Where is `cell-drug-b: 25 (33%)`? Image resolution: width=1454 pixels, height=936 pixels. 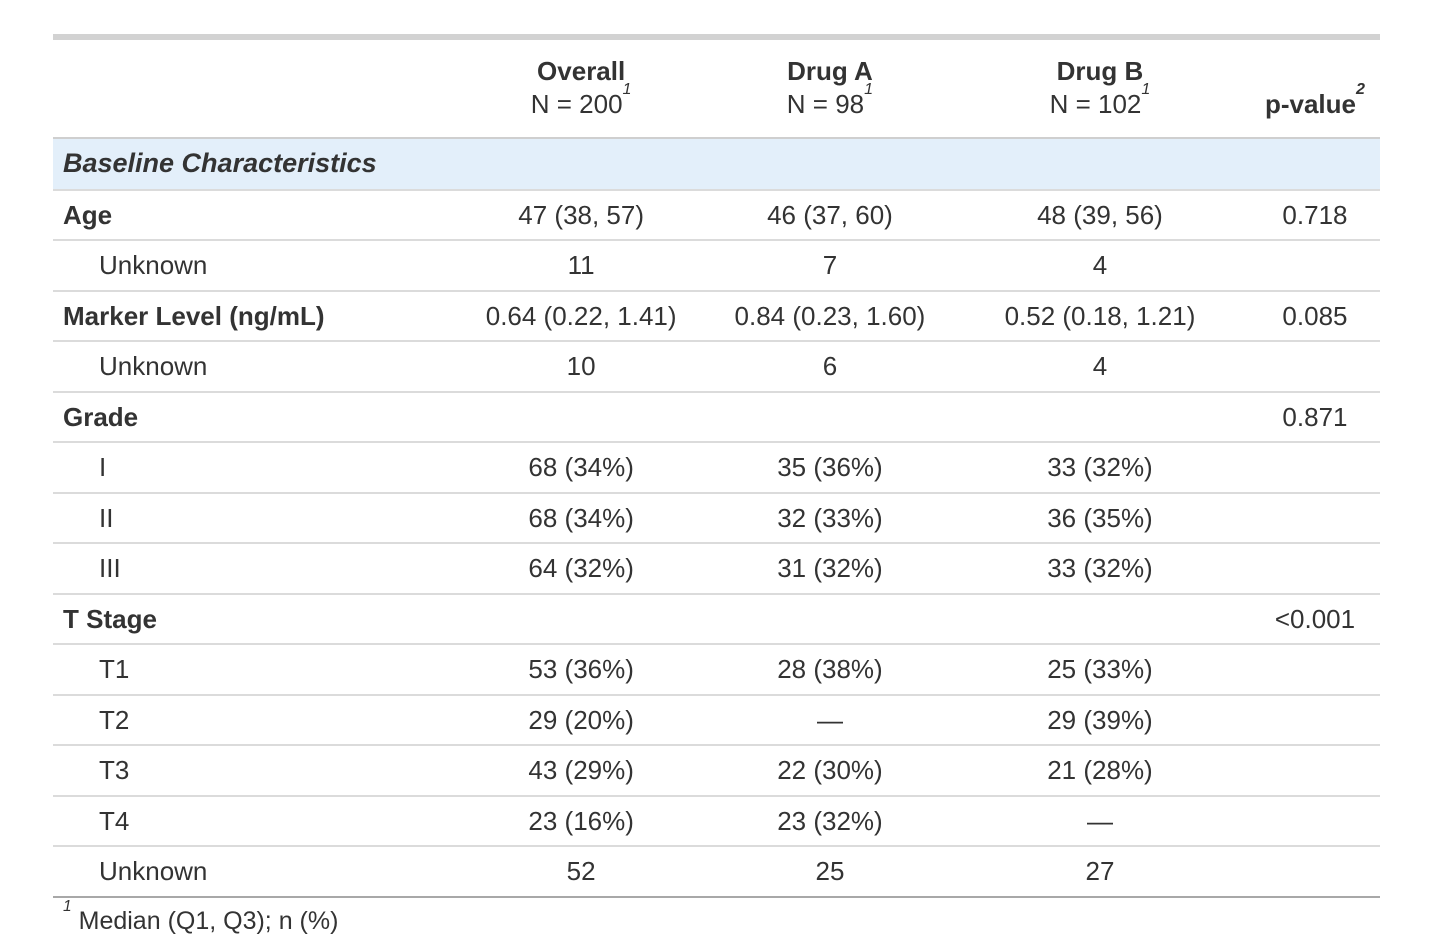
cell-drug-b: 25 (33%) is located at coordinates (1100, 670).